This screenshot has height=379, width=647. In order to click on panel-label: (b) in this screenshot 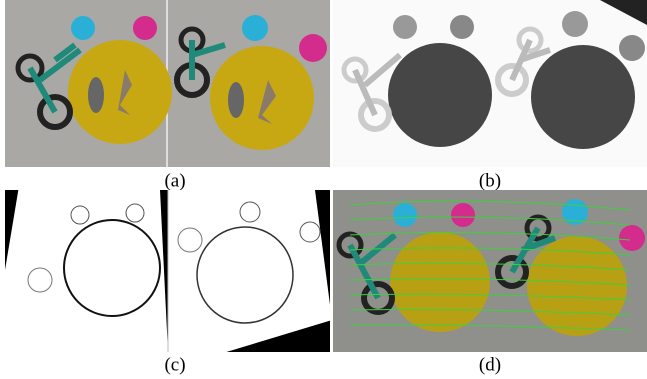, I will do `click(490, 180)`.